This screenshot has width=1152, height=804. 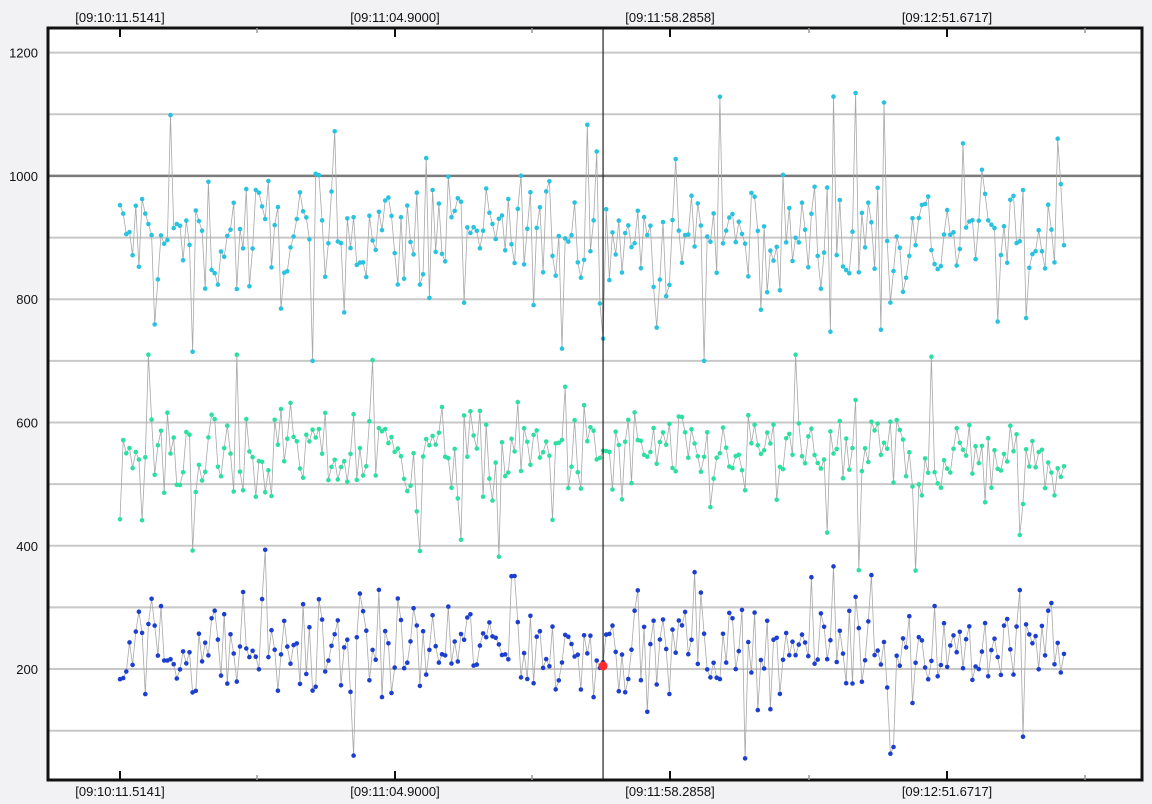 What do you see at coordinates (394, 17) in the screenshot?
I see `x-tick-label-top: [09:11:04.9000]` at bounding box center [394, 17].